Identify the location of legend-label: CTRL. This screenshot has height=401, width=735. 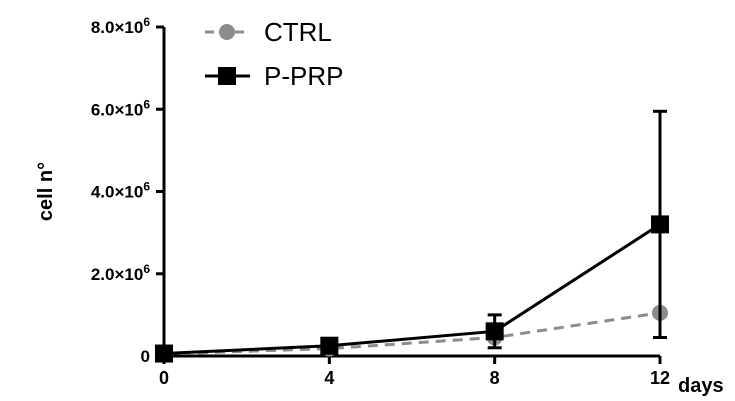
(298, 32).